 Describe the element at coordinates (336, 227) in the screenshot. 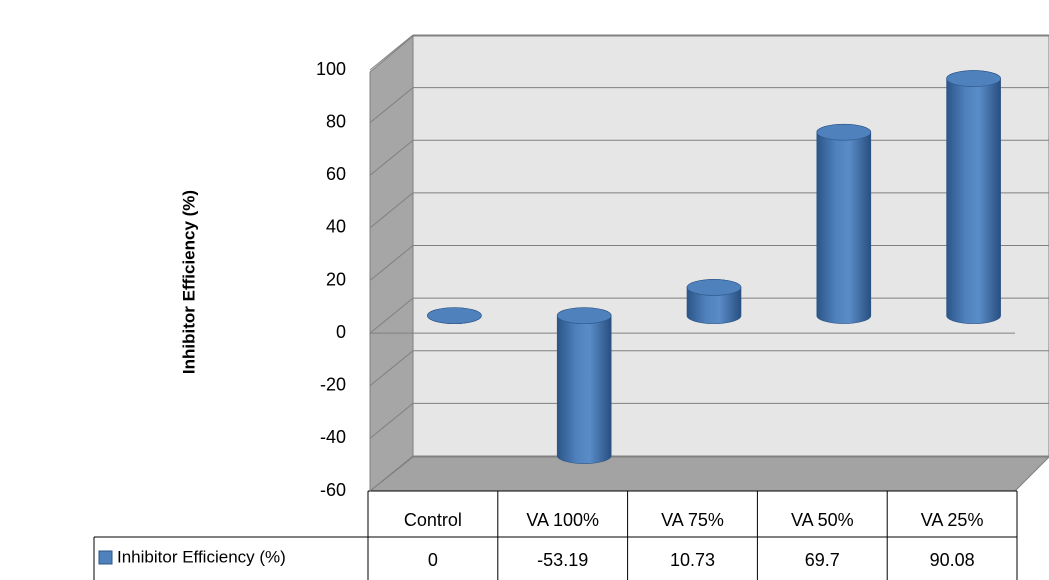

I see `y-tick-label: 40` at that location.